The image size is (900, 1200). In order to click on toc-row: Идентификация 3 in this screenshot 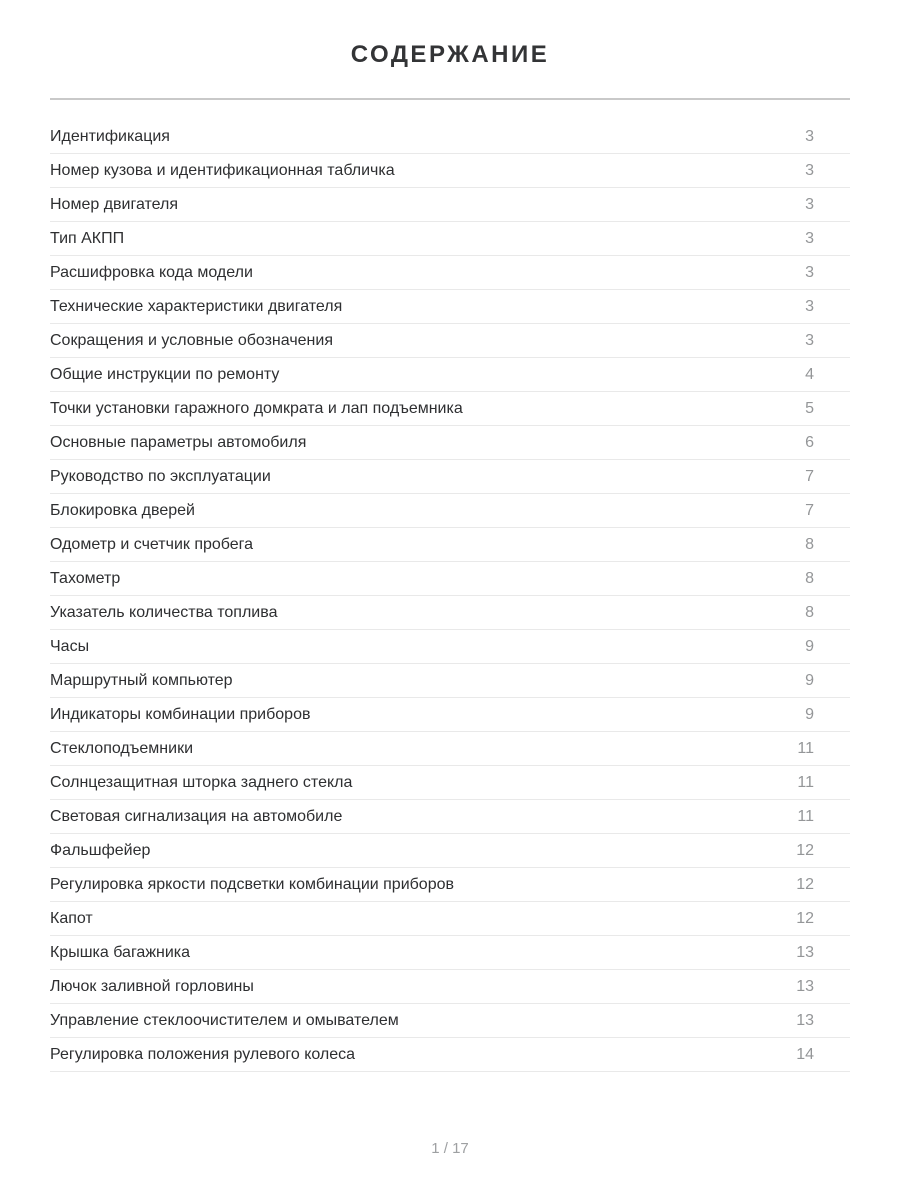, I will do `click(450, 137)`.